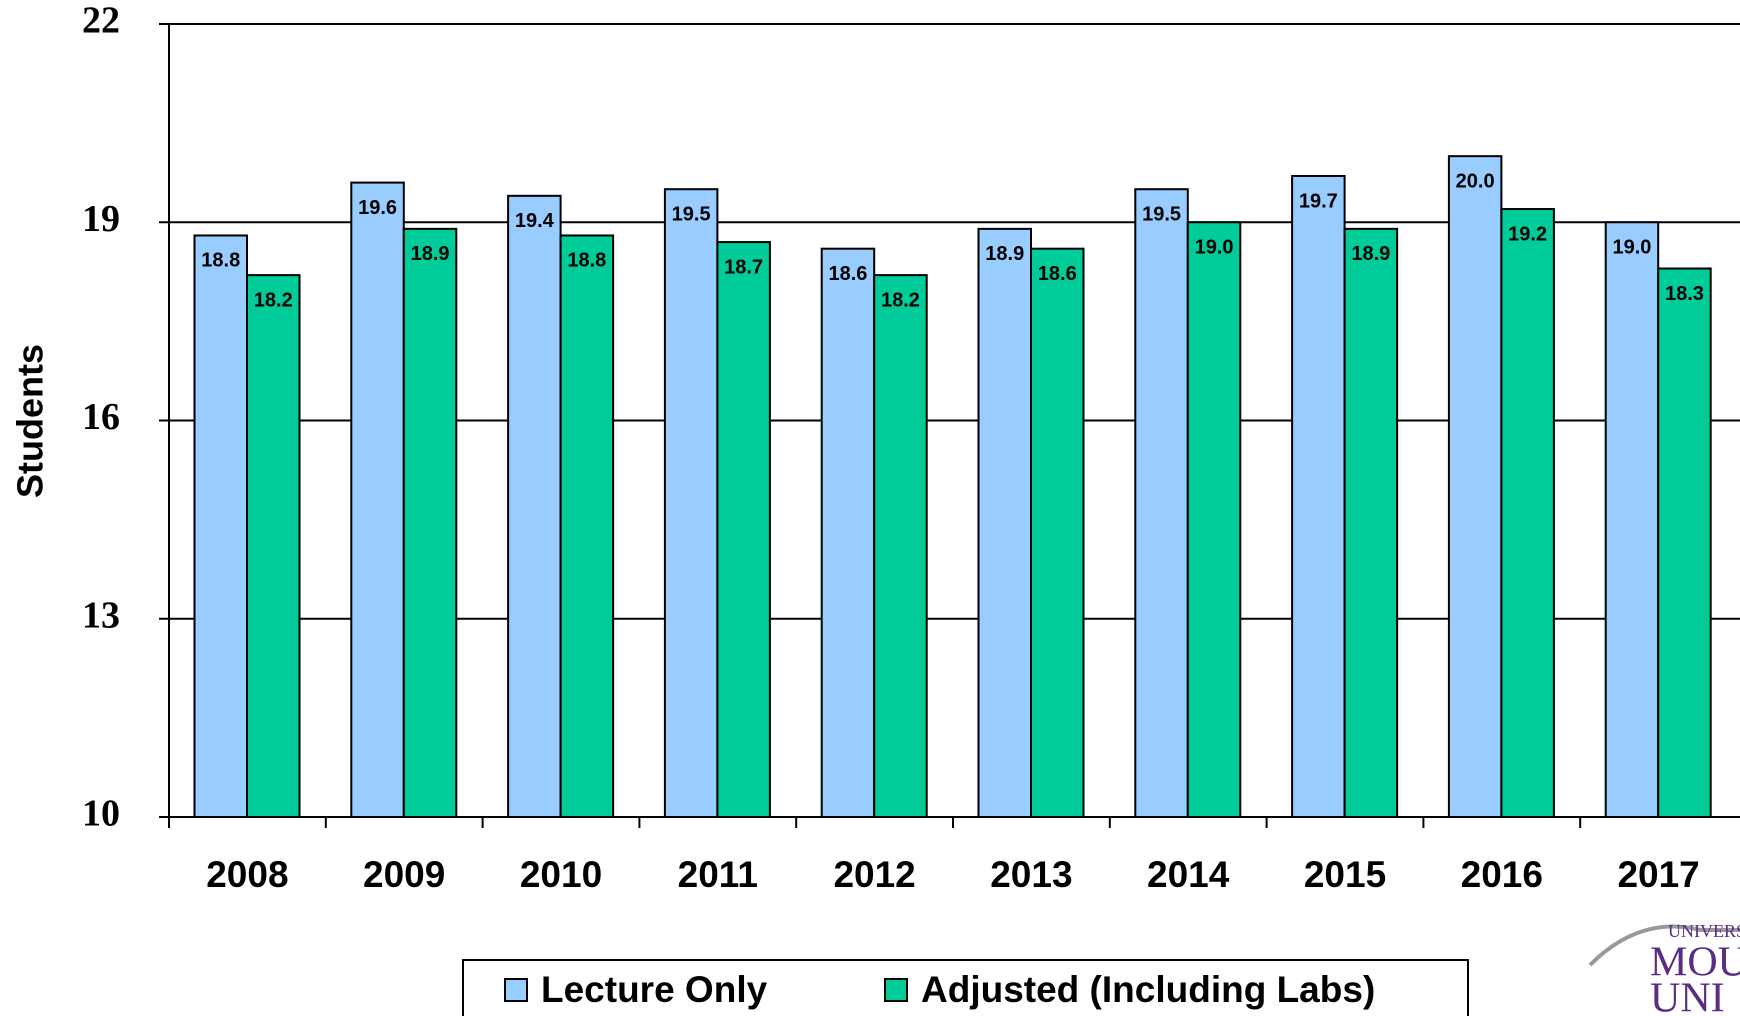 The image size is (1740, 1016). Describe the element at coordinates (1318, 201) in the screenshot. I see `data-label: 19.7` at that location.